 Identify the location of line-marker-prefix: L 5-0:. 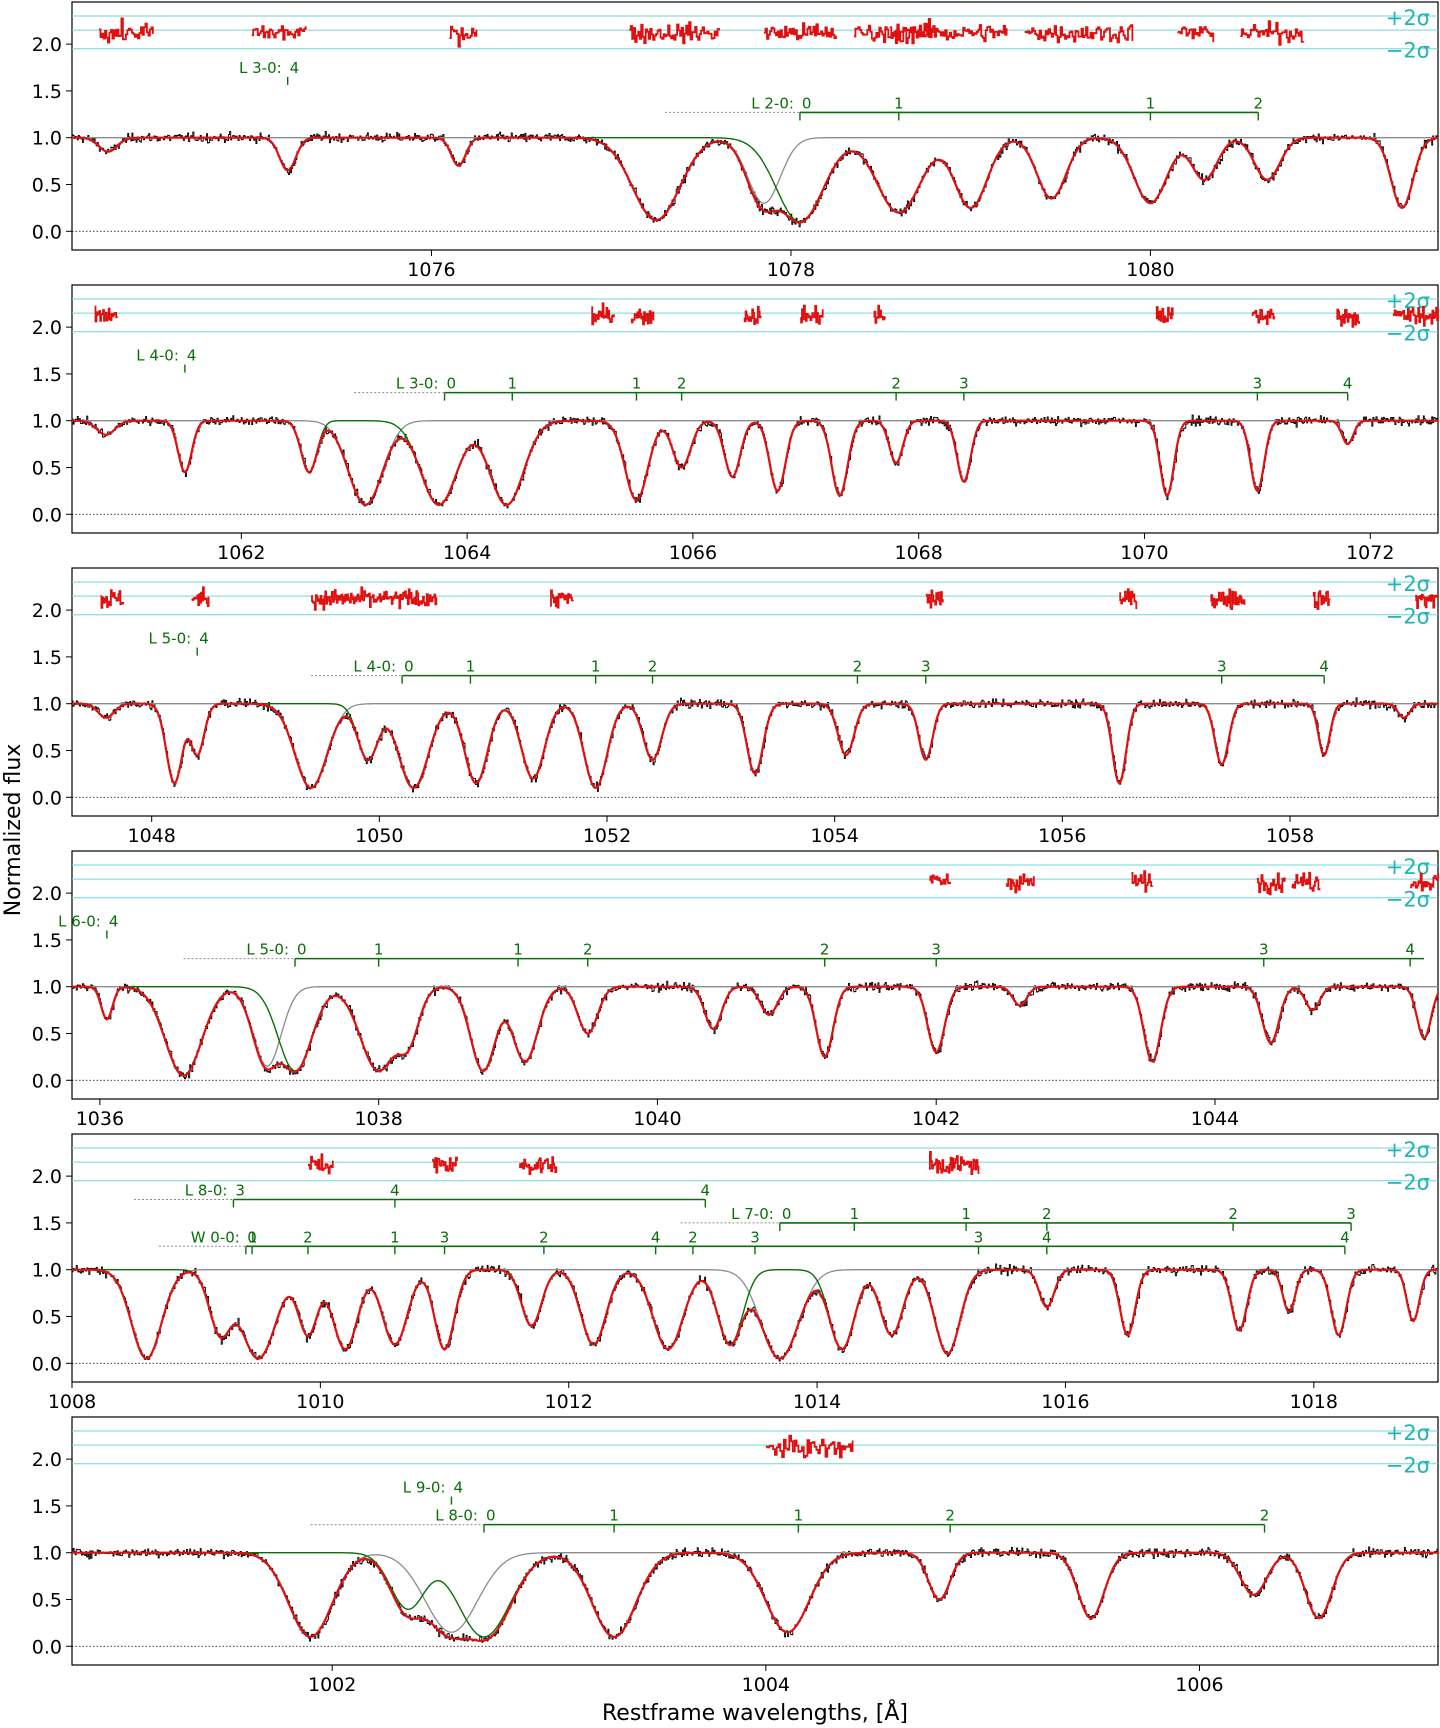
(170, 639).